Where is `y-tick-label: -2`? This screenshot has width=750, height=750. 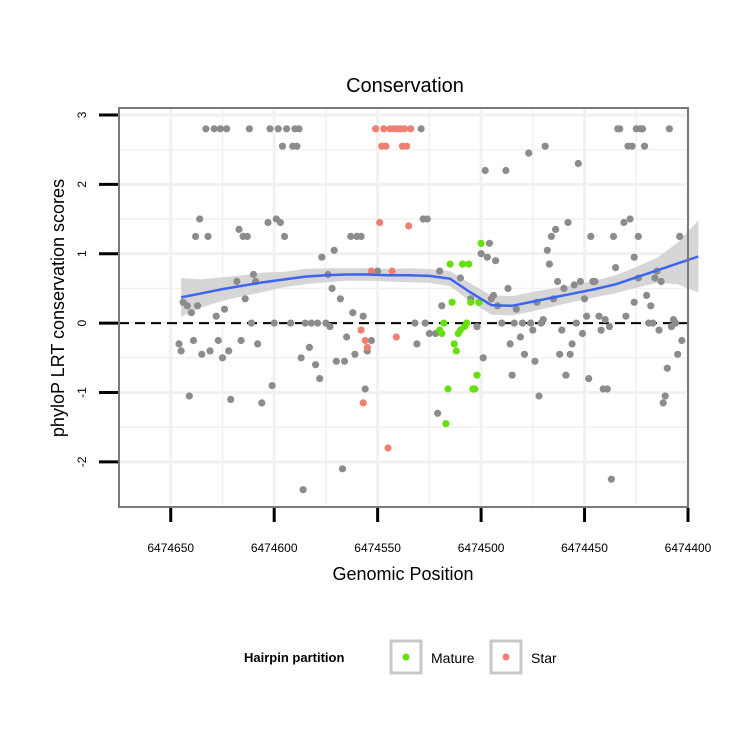 y-tick-label: -2 is located at coordinates (82, 461).